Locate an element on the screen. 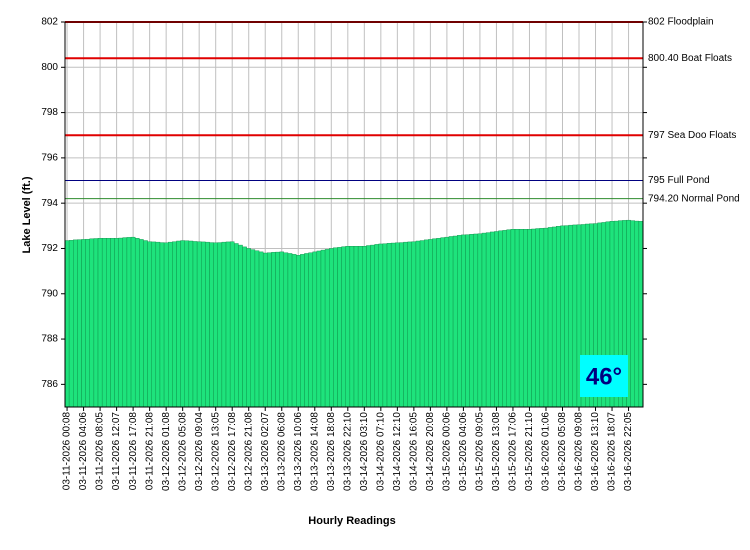 The image size is (750, 550). y-tick-label: 786 is located at coordinates (49, 384).